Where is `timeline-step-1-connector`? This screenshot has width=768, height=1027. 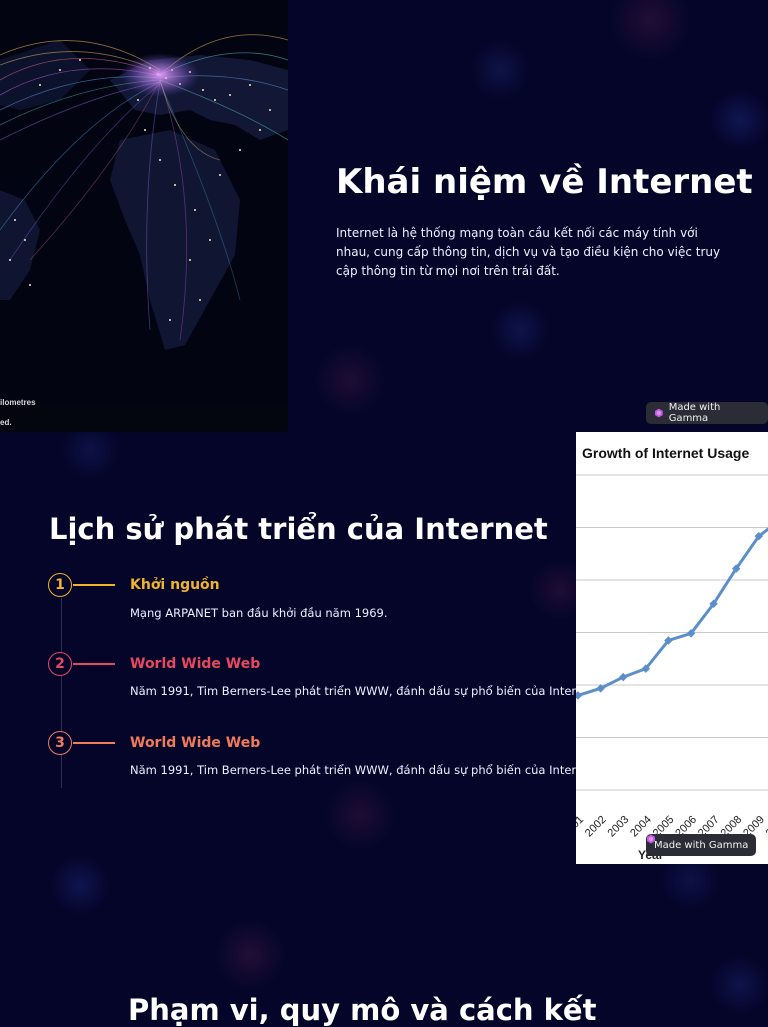 timeline-step-1-connector is located at coordinates (94, 585).